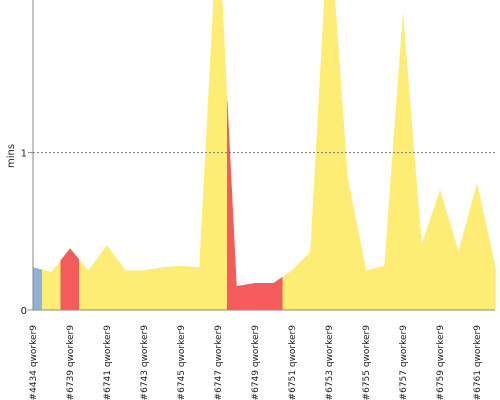 The width and height of the screenshot is (500, 400). What do you see at coordinates (24, 154) in the screenshot?
I see `y-tick-label: 1` at bounding box center [24, 154].